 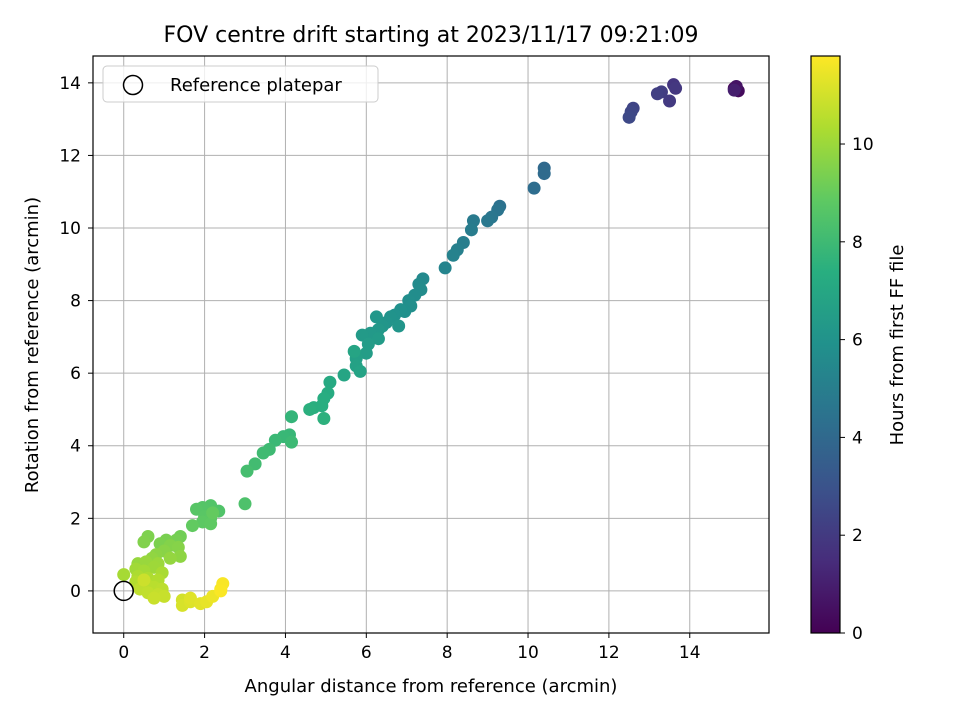 What do you see at coordinates (75, 592) in the screenshot?
I see `y-tick-label: 0` at bounding box center [75, 592].